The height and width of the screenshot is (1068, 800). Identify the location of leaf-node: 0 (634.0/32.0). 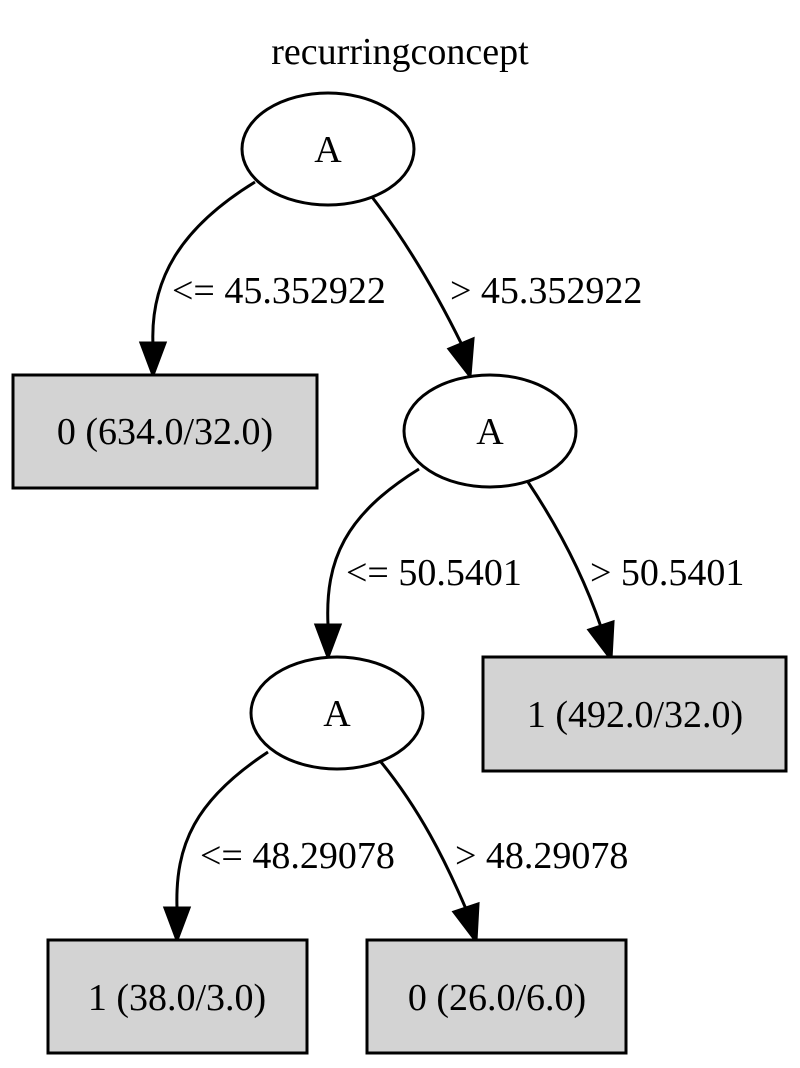
(165, 431).